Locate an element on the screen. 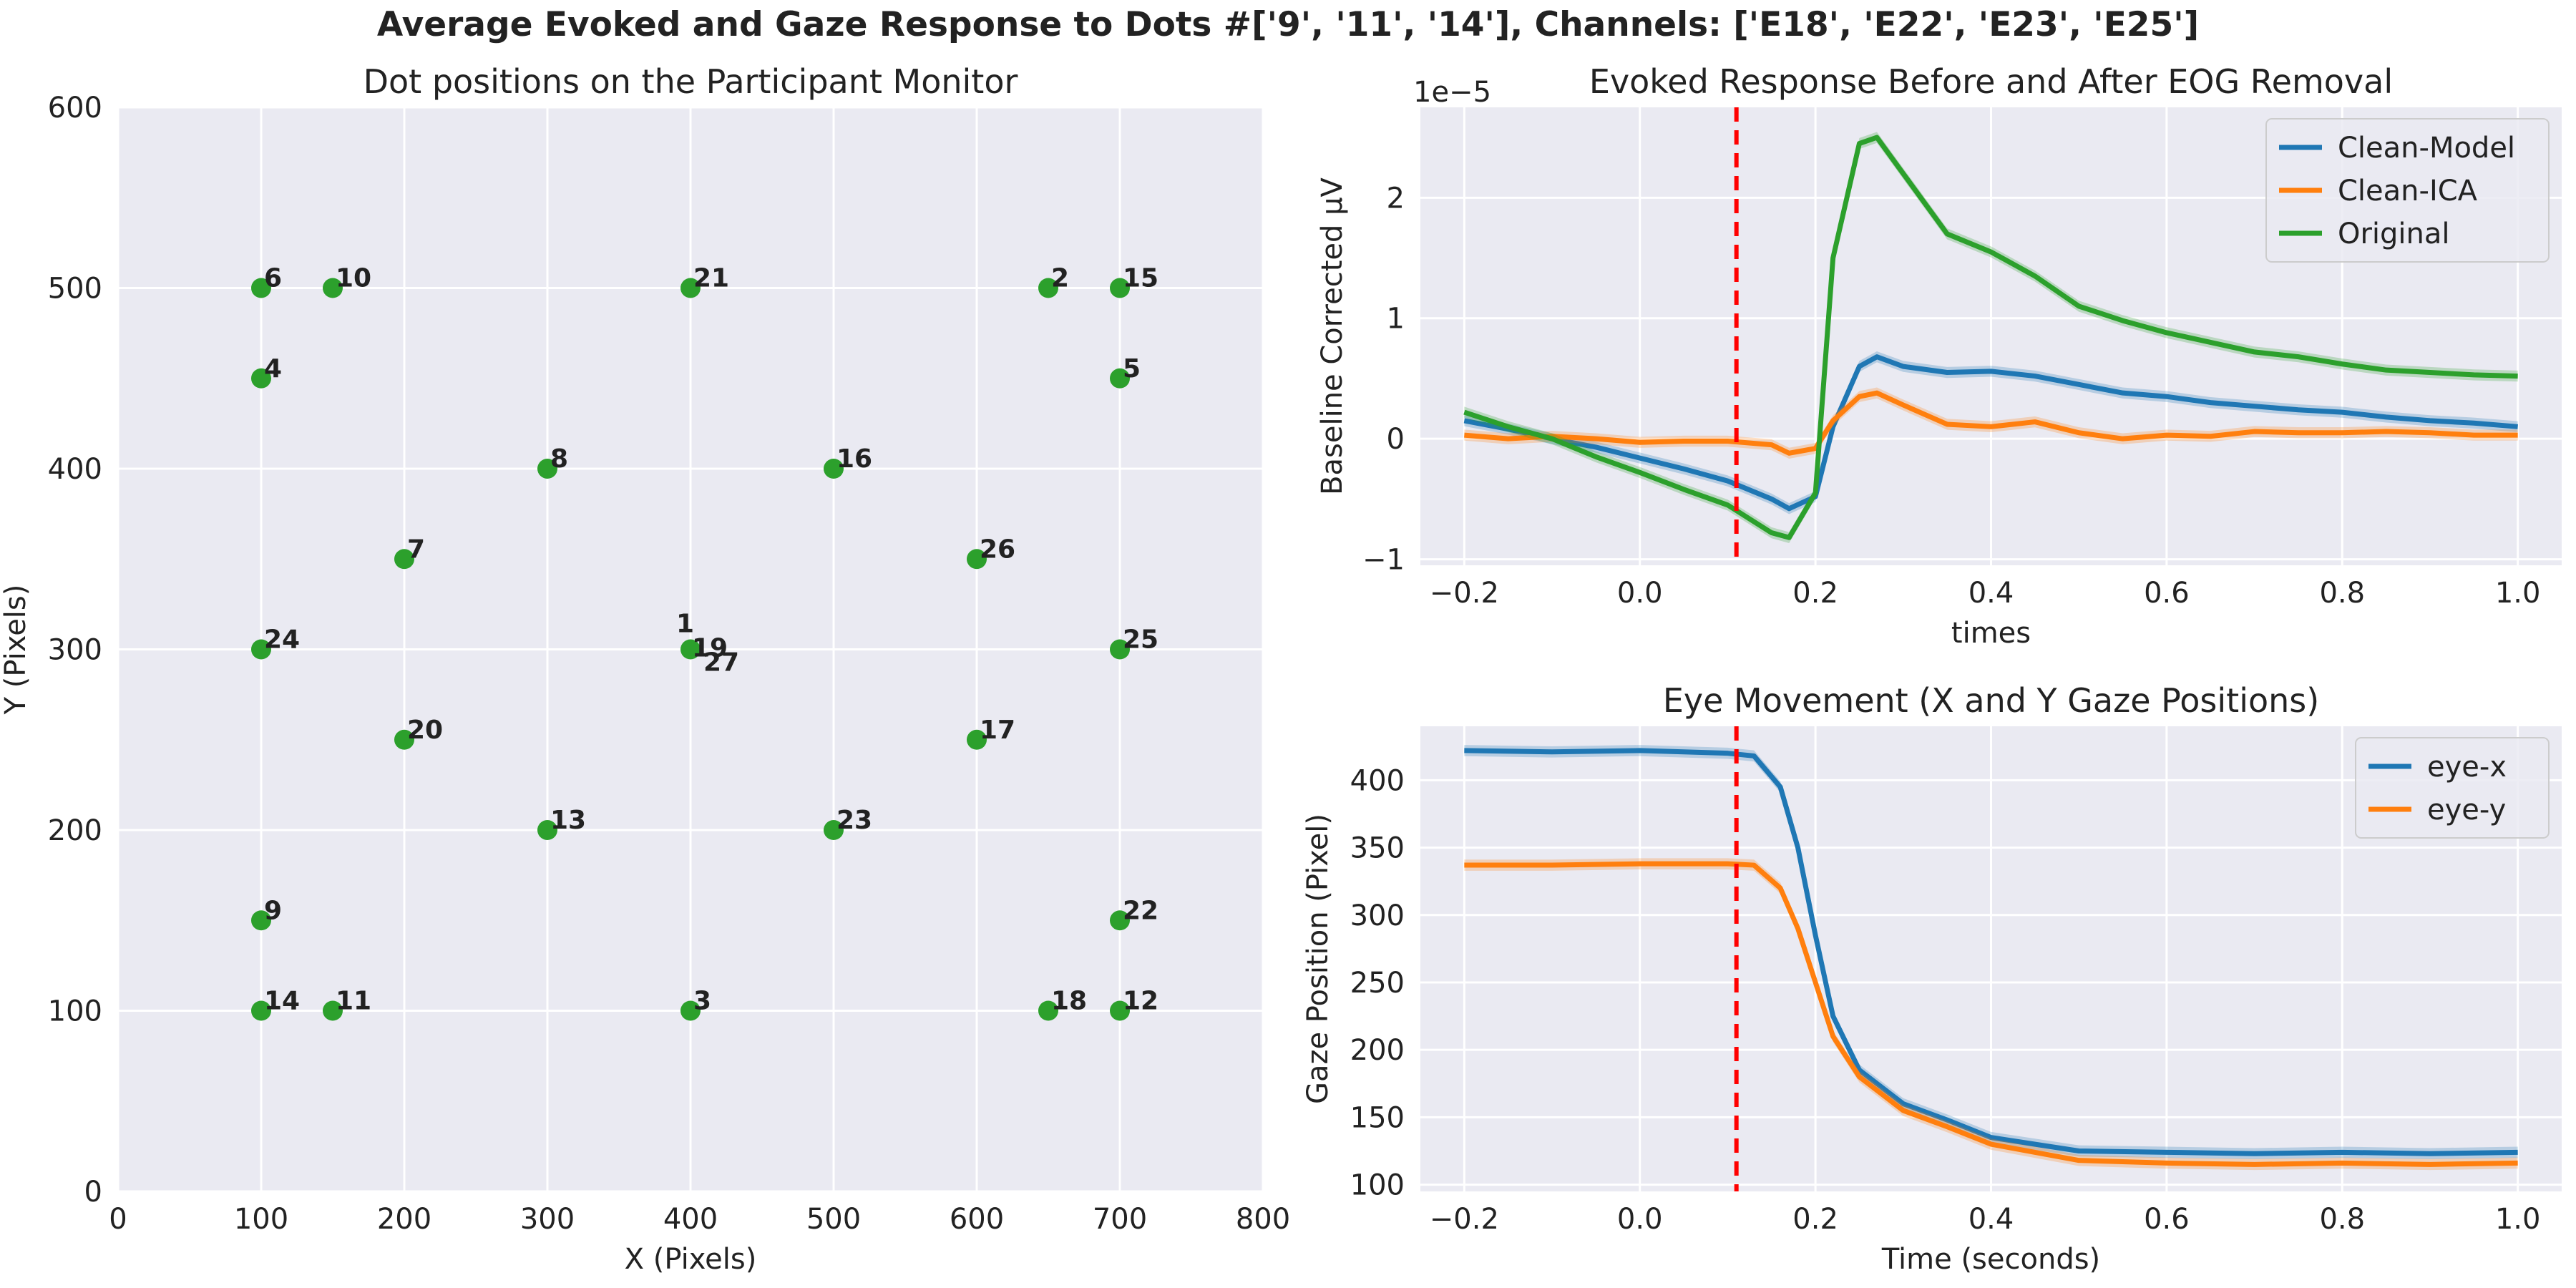 The image size is (2576, 1288). scatter-y-ticks: 0 100 200 300 400 500 600 is located at coordinates (75, 650).